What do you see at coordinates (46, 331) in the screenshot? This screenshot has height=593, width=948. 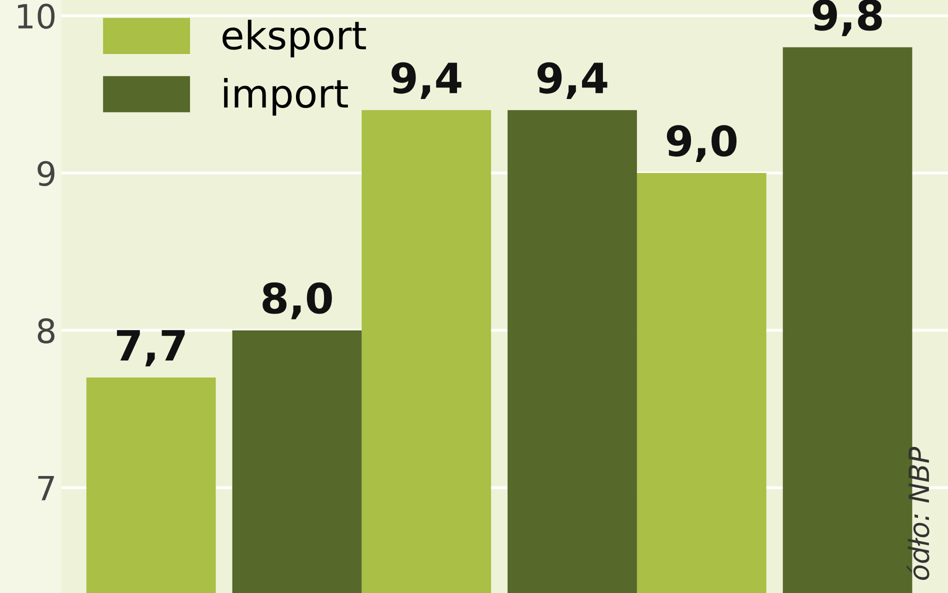 I see `y-tick-label: 8` at bounding box center [46, 331].